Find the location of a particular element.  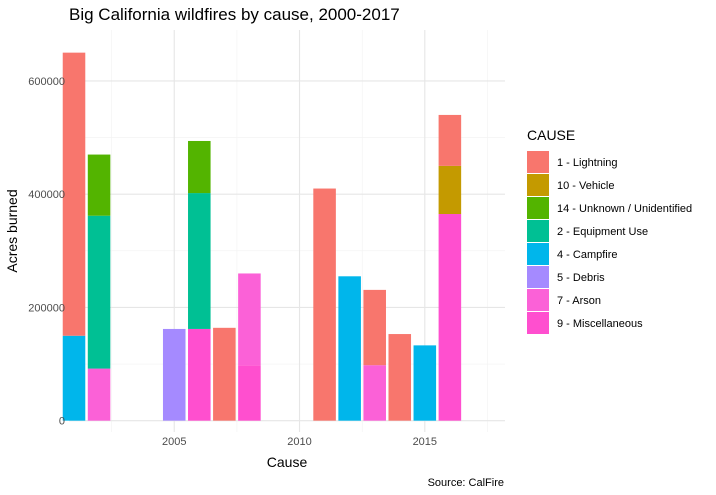

x-tick-label: 2010 is located at coordinates (299, 442).